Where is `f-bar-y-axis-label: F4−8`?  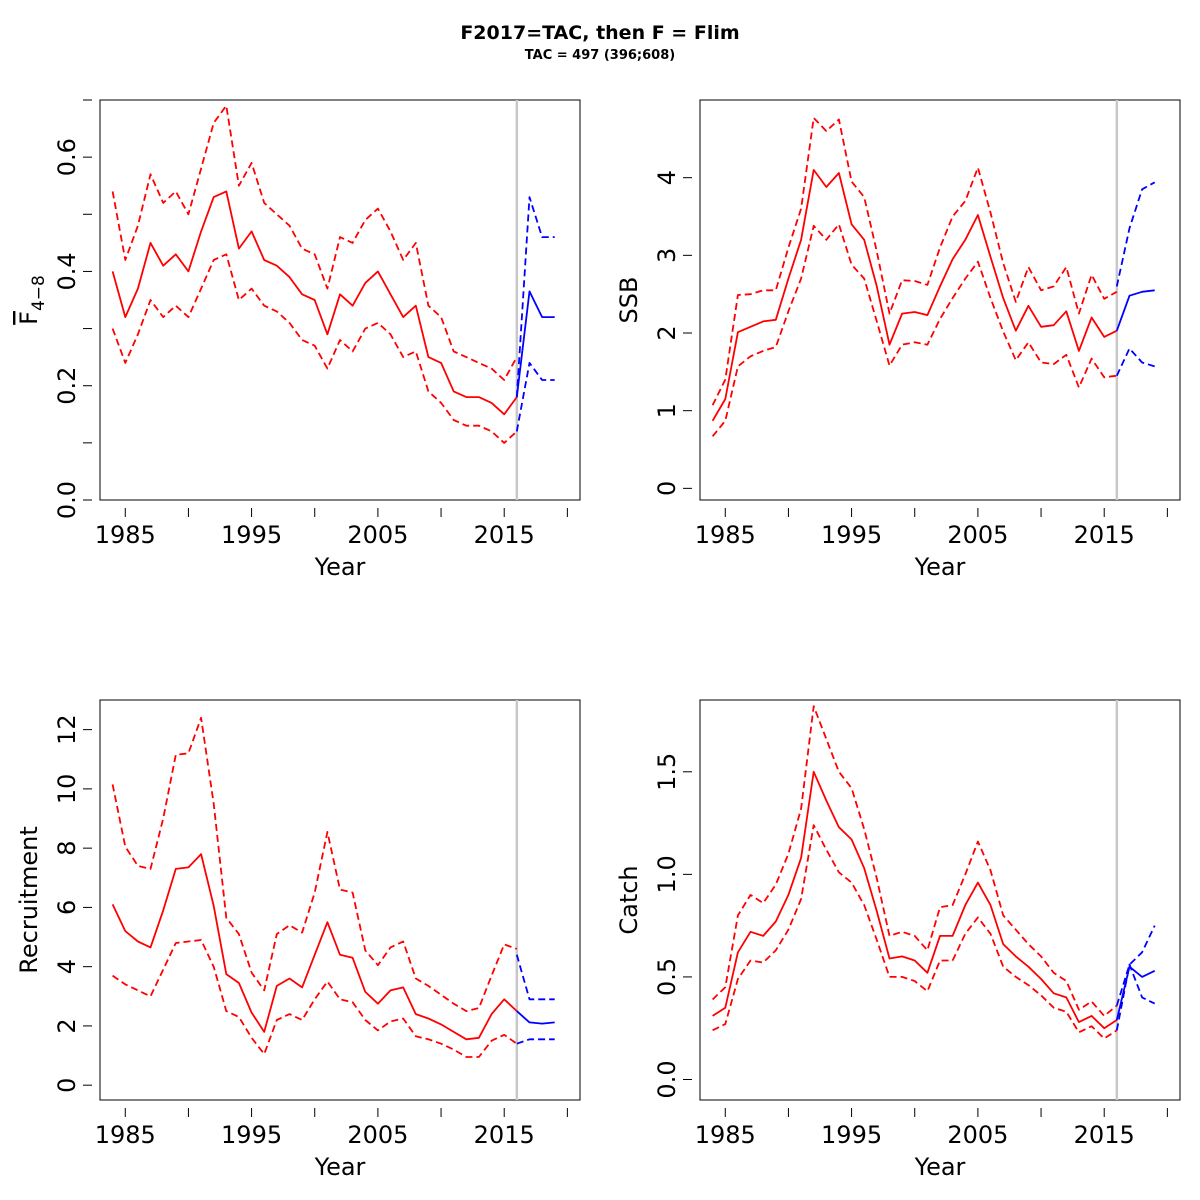
f-bar-y-axis-label: F4−8 is located at coordinates (32, 300).